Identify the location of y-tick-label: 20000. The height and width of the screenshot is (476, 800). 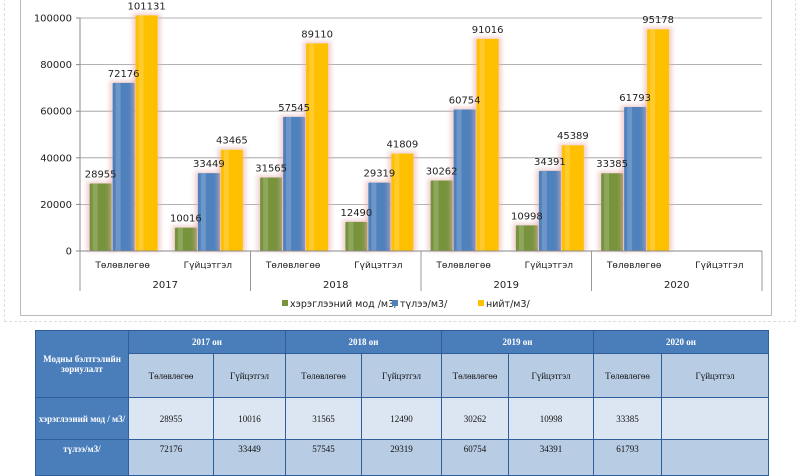
(56, 205).